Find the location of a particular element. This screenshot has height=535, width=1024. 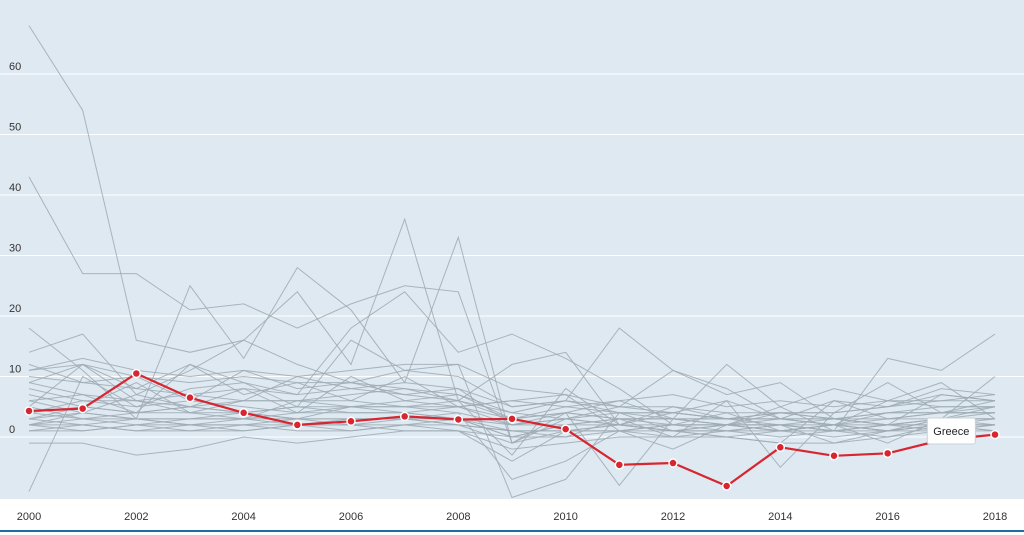

y-tick-label: 50 is located at coordinates (15, 128).